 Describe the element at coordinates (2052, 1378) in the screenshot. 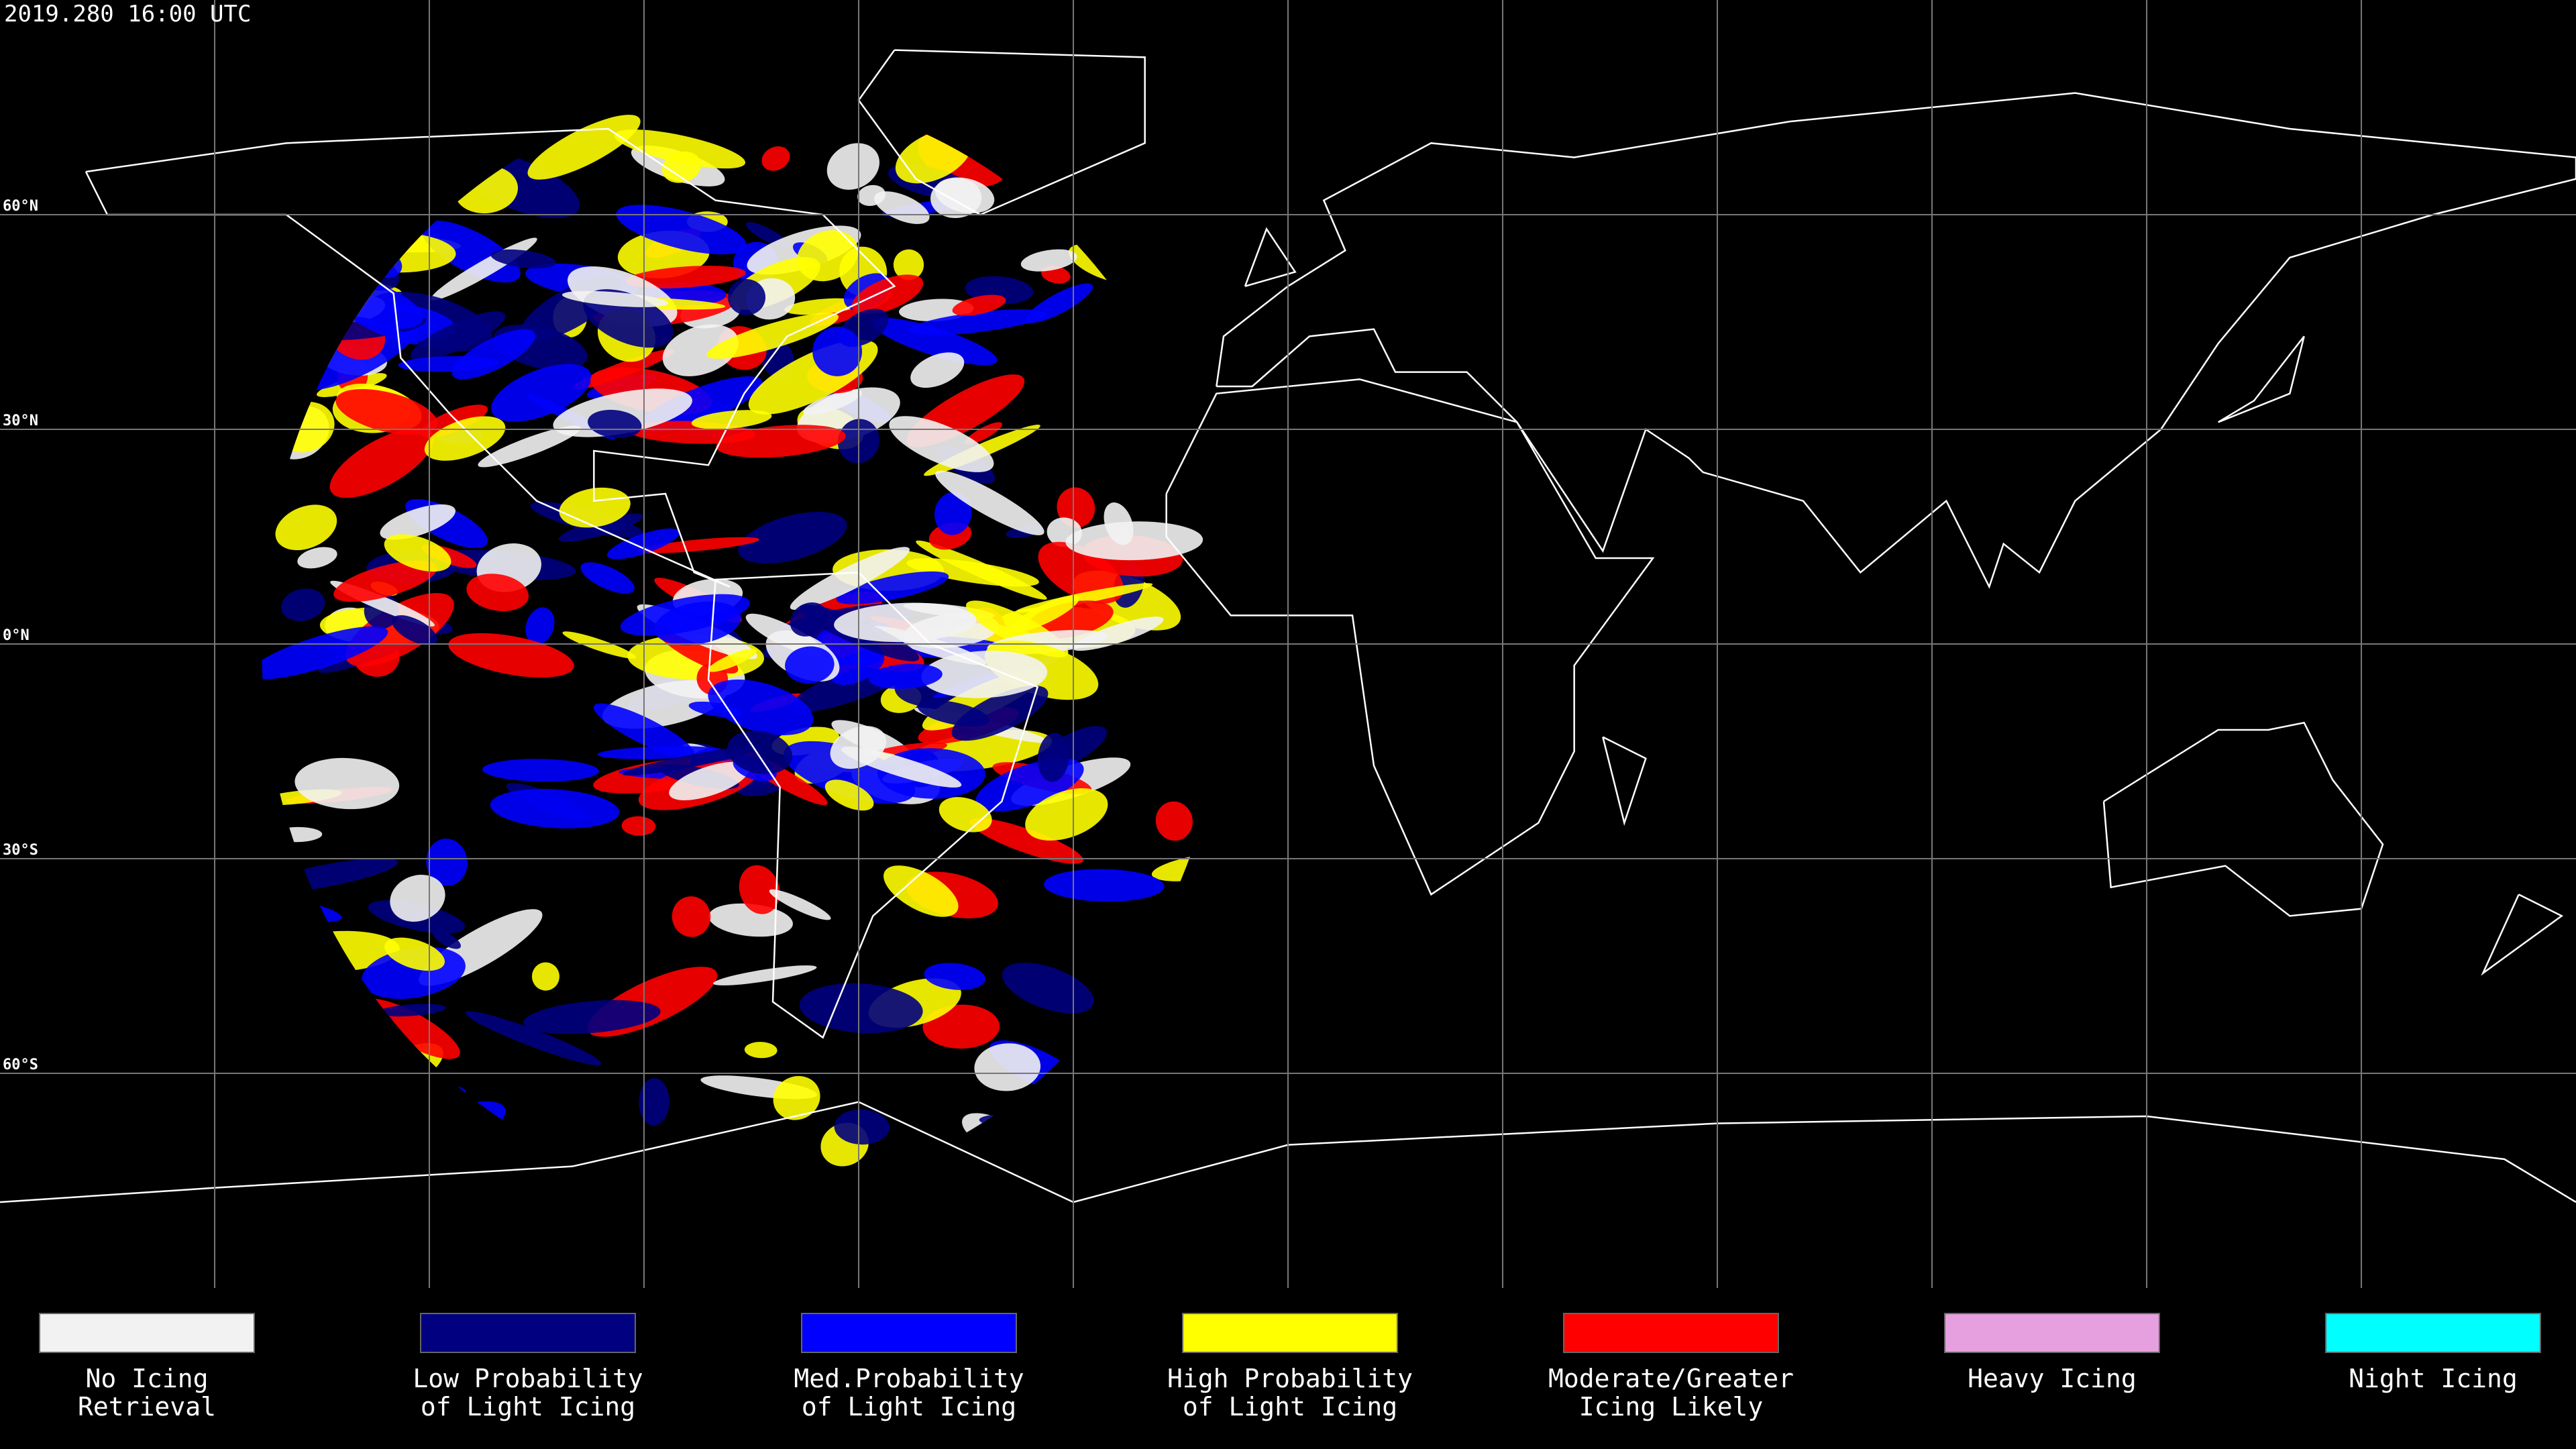

I see `legend-label: Heavy Icing` at that location.